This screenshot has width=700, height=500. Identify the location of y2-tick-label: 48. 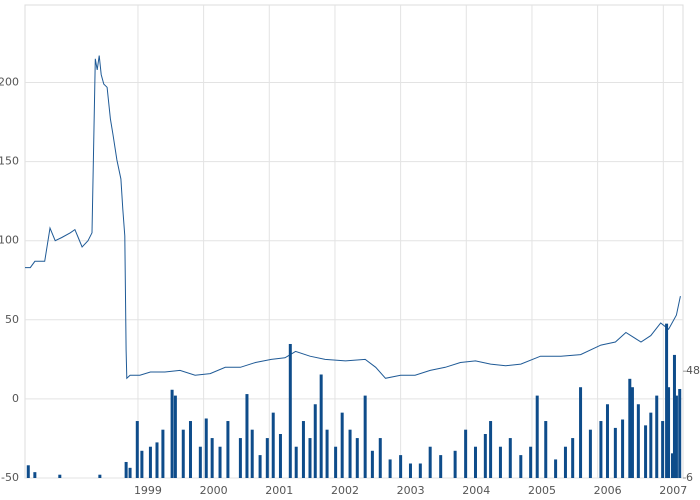
(693, 370).